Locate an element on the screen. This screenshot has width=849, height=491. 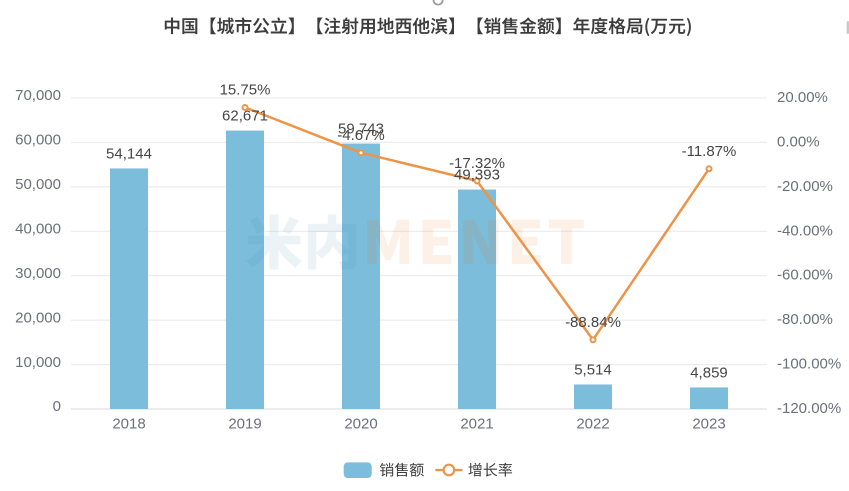
svg-text: 40,000 is located at coordinates (38, 229).